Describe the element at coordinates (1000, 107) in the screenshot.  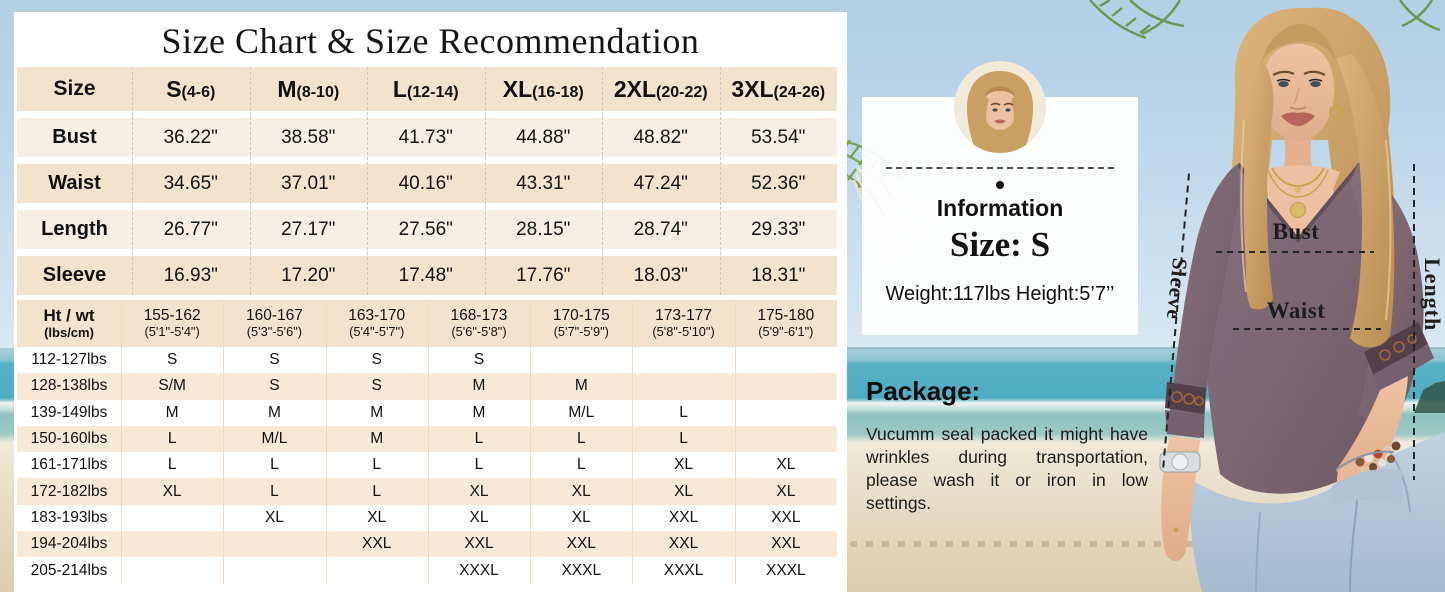
I see `avatar-face-illustration` at that location.